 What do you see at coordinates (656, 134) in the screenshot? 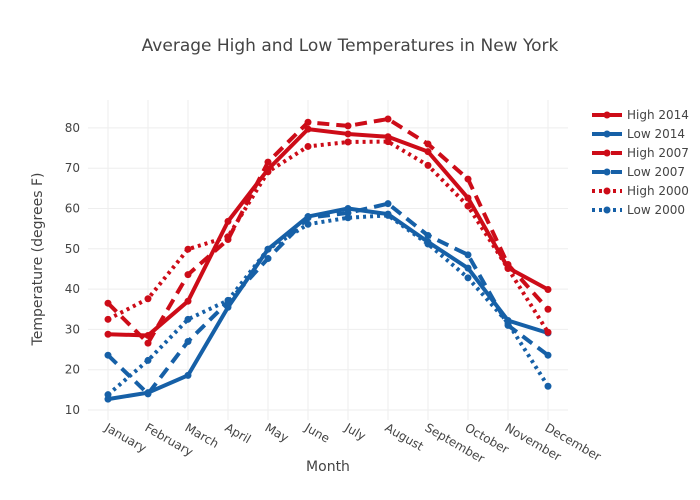
I see `legend-label: Low 2014` at bounding box center [656, 134].